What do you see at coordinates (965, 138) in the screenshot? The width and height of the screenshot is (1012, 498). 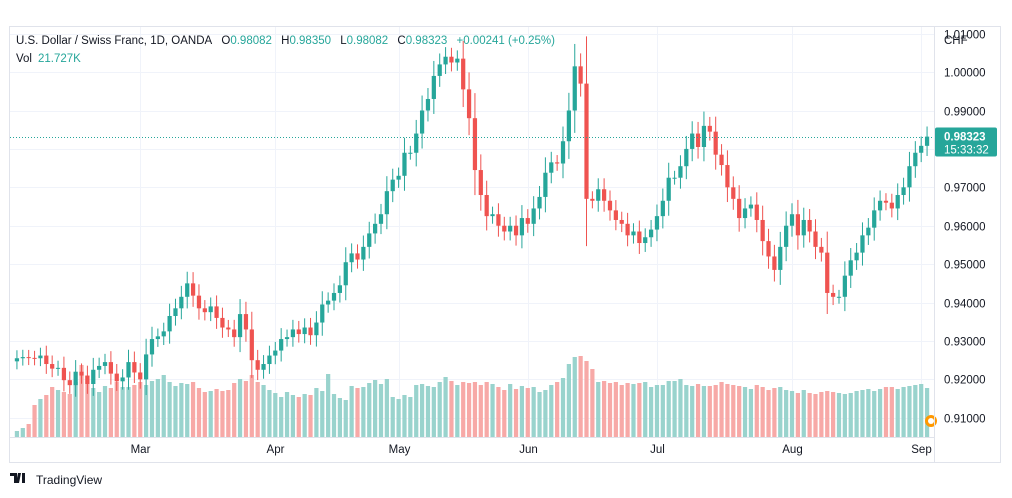 I see `last-price-tag-price: 0.98323` at bounding box center [965, 138].